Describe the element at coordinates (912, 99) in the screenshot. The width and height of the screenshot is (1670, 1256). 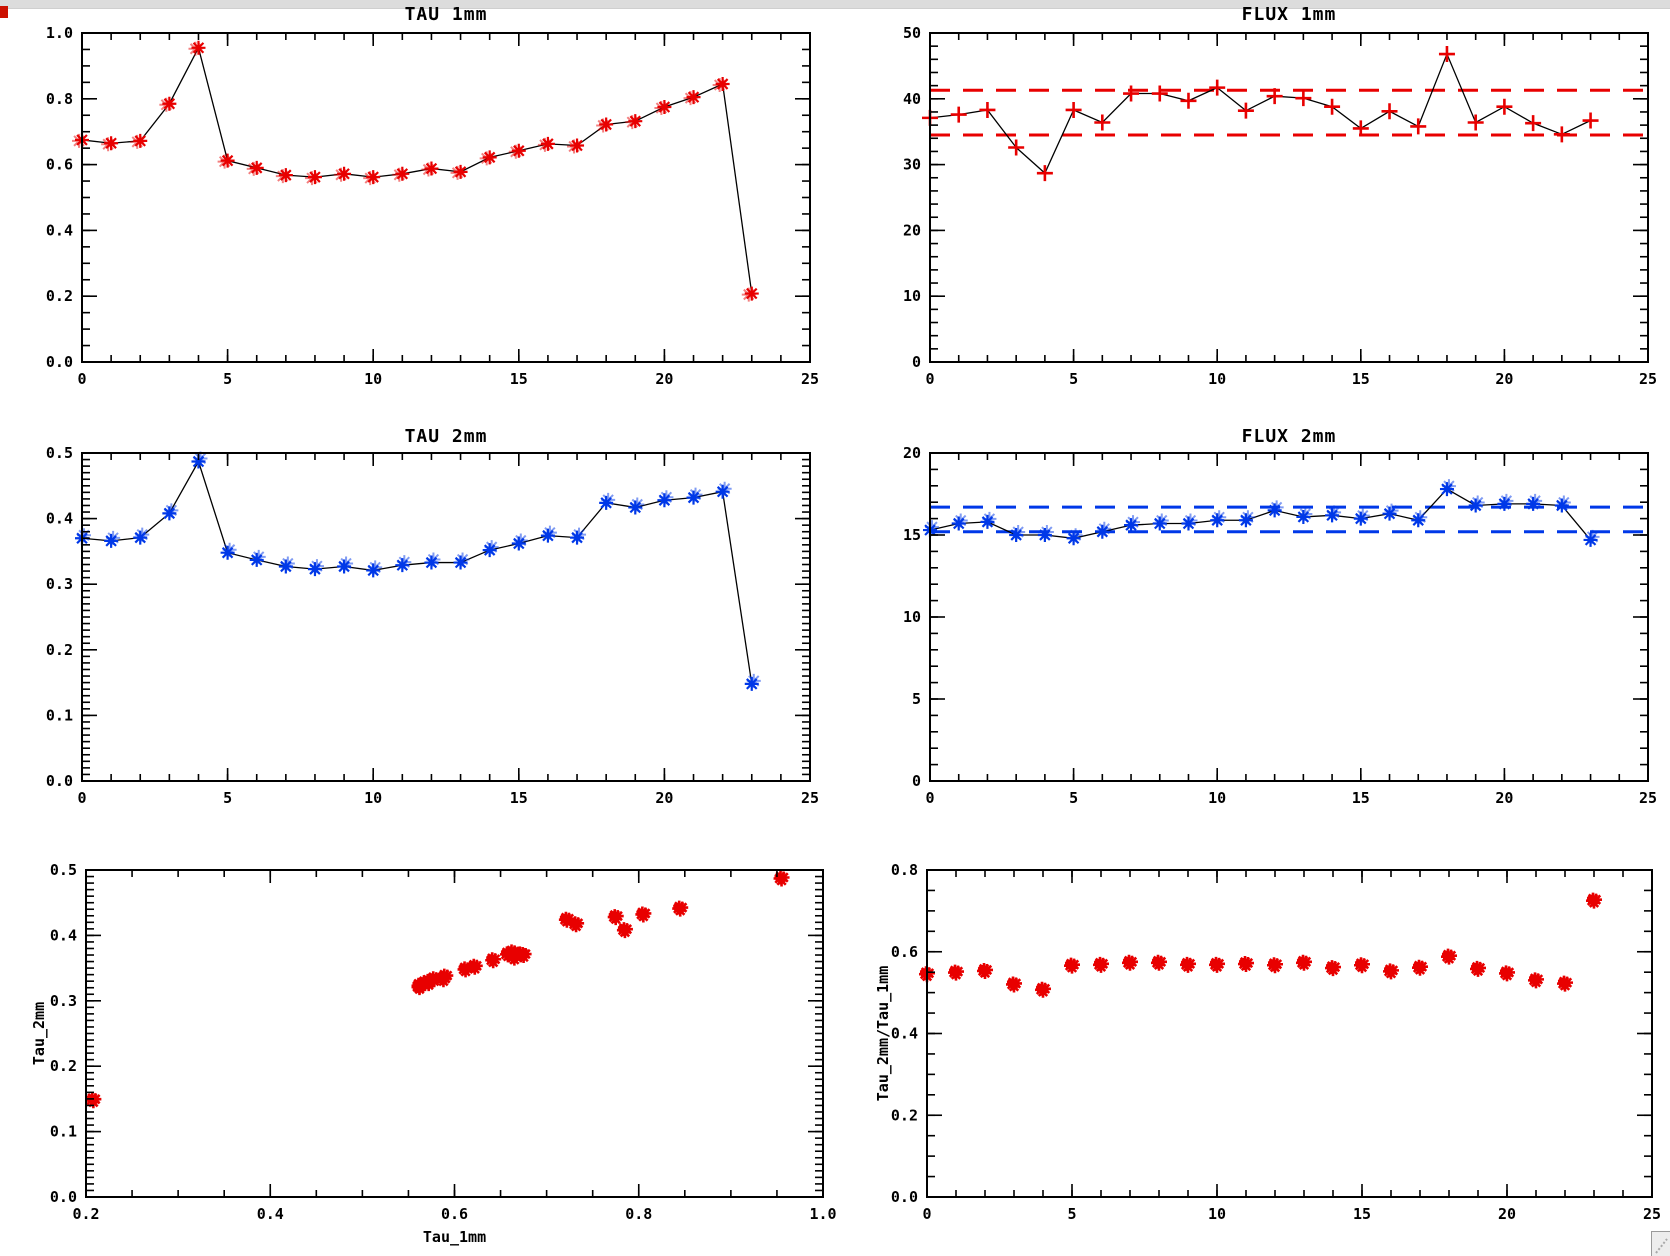
I see `svg-text: 40` at that location.